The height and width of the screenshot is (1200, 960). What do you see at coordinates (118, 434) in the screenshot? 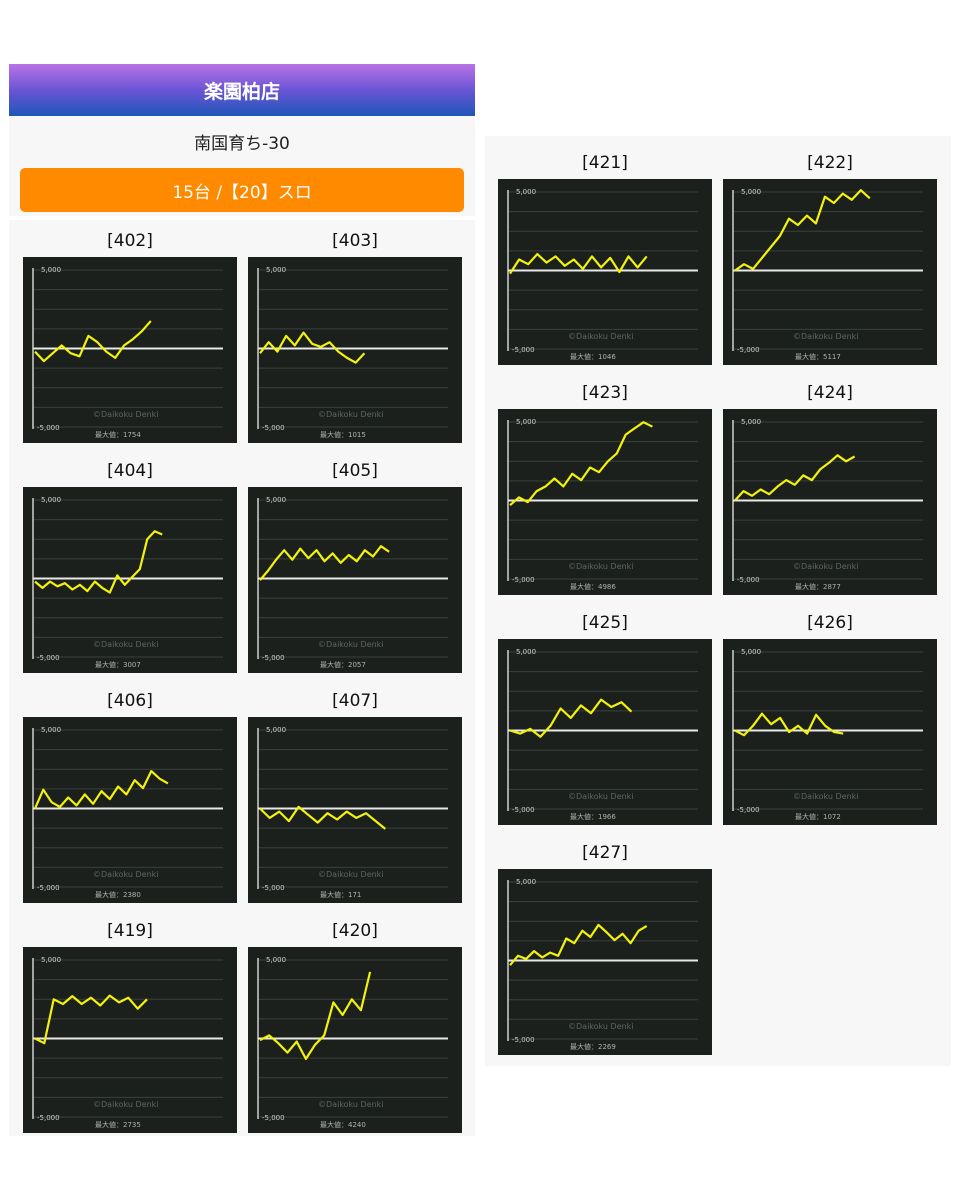
I see `max-value-label: 最大値：1754` at bounding box center [118, 434].